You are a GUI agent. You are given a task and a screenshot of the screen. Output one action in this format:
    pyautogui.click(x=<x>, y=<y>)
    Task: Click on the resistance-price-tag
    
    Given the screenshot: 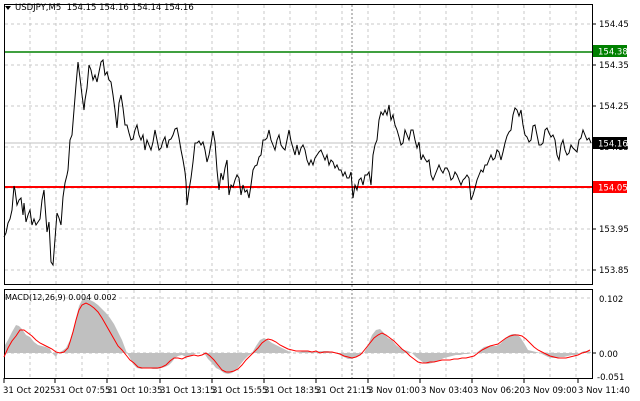 What is the action you would take?
    pyautogui.click(x=610, y=51)
    